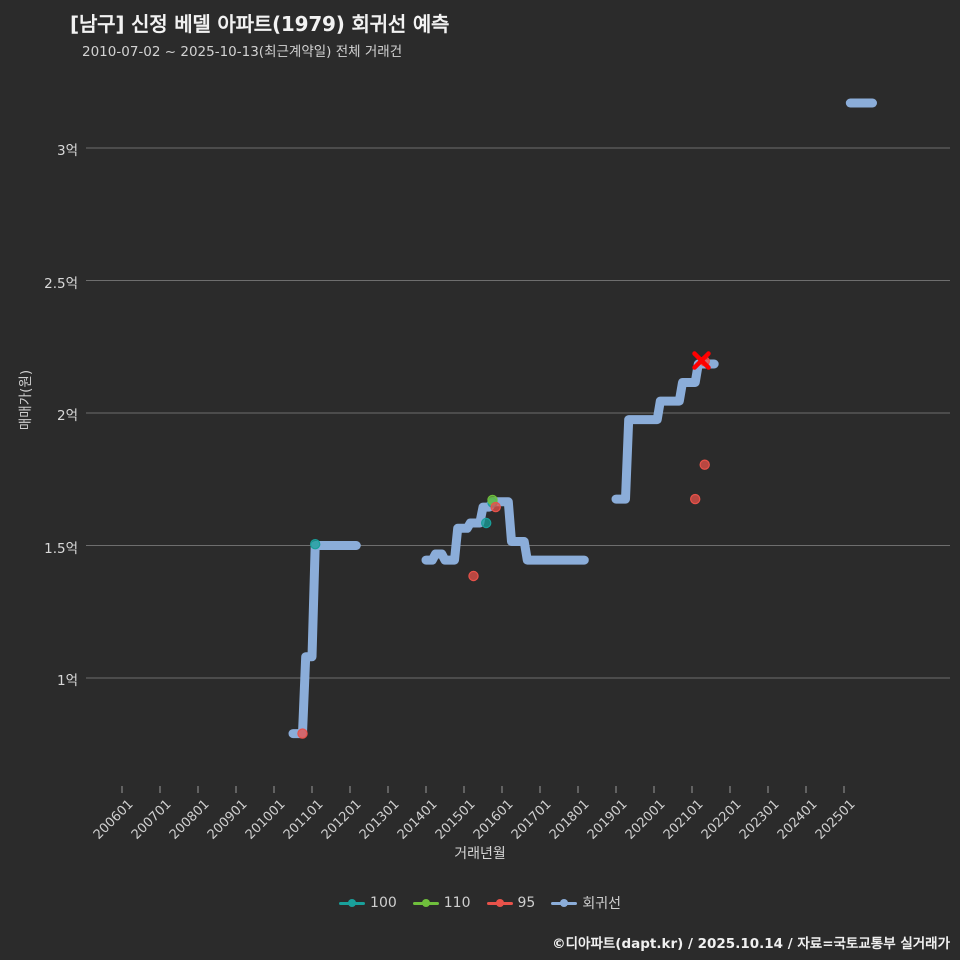 This screenshot has width=960, height=960. I want to click on legend-label: 95, so click(526, 903).